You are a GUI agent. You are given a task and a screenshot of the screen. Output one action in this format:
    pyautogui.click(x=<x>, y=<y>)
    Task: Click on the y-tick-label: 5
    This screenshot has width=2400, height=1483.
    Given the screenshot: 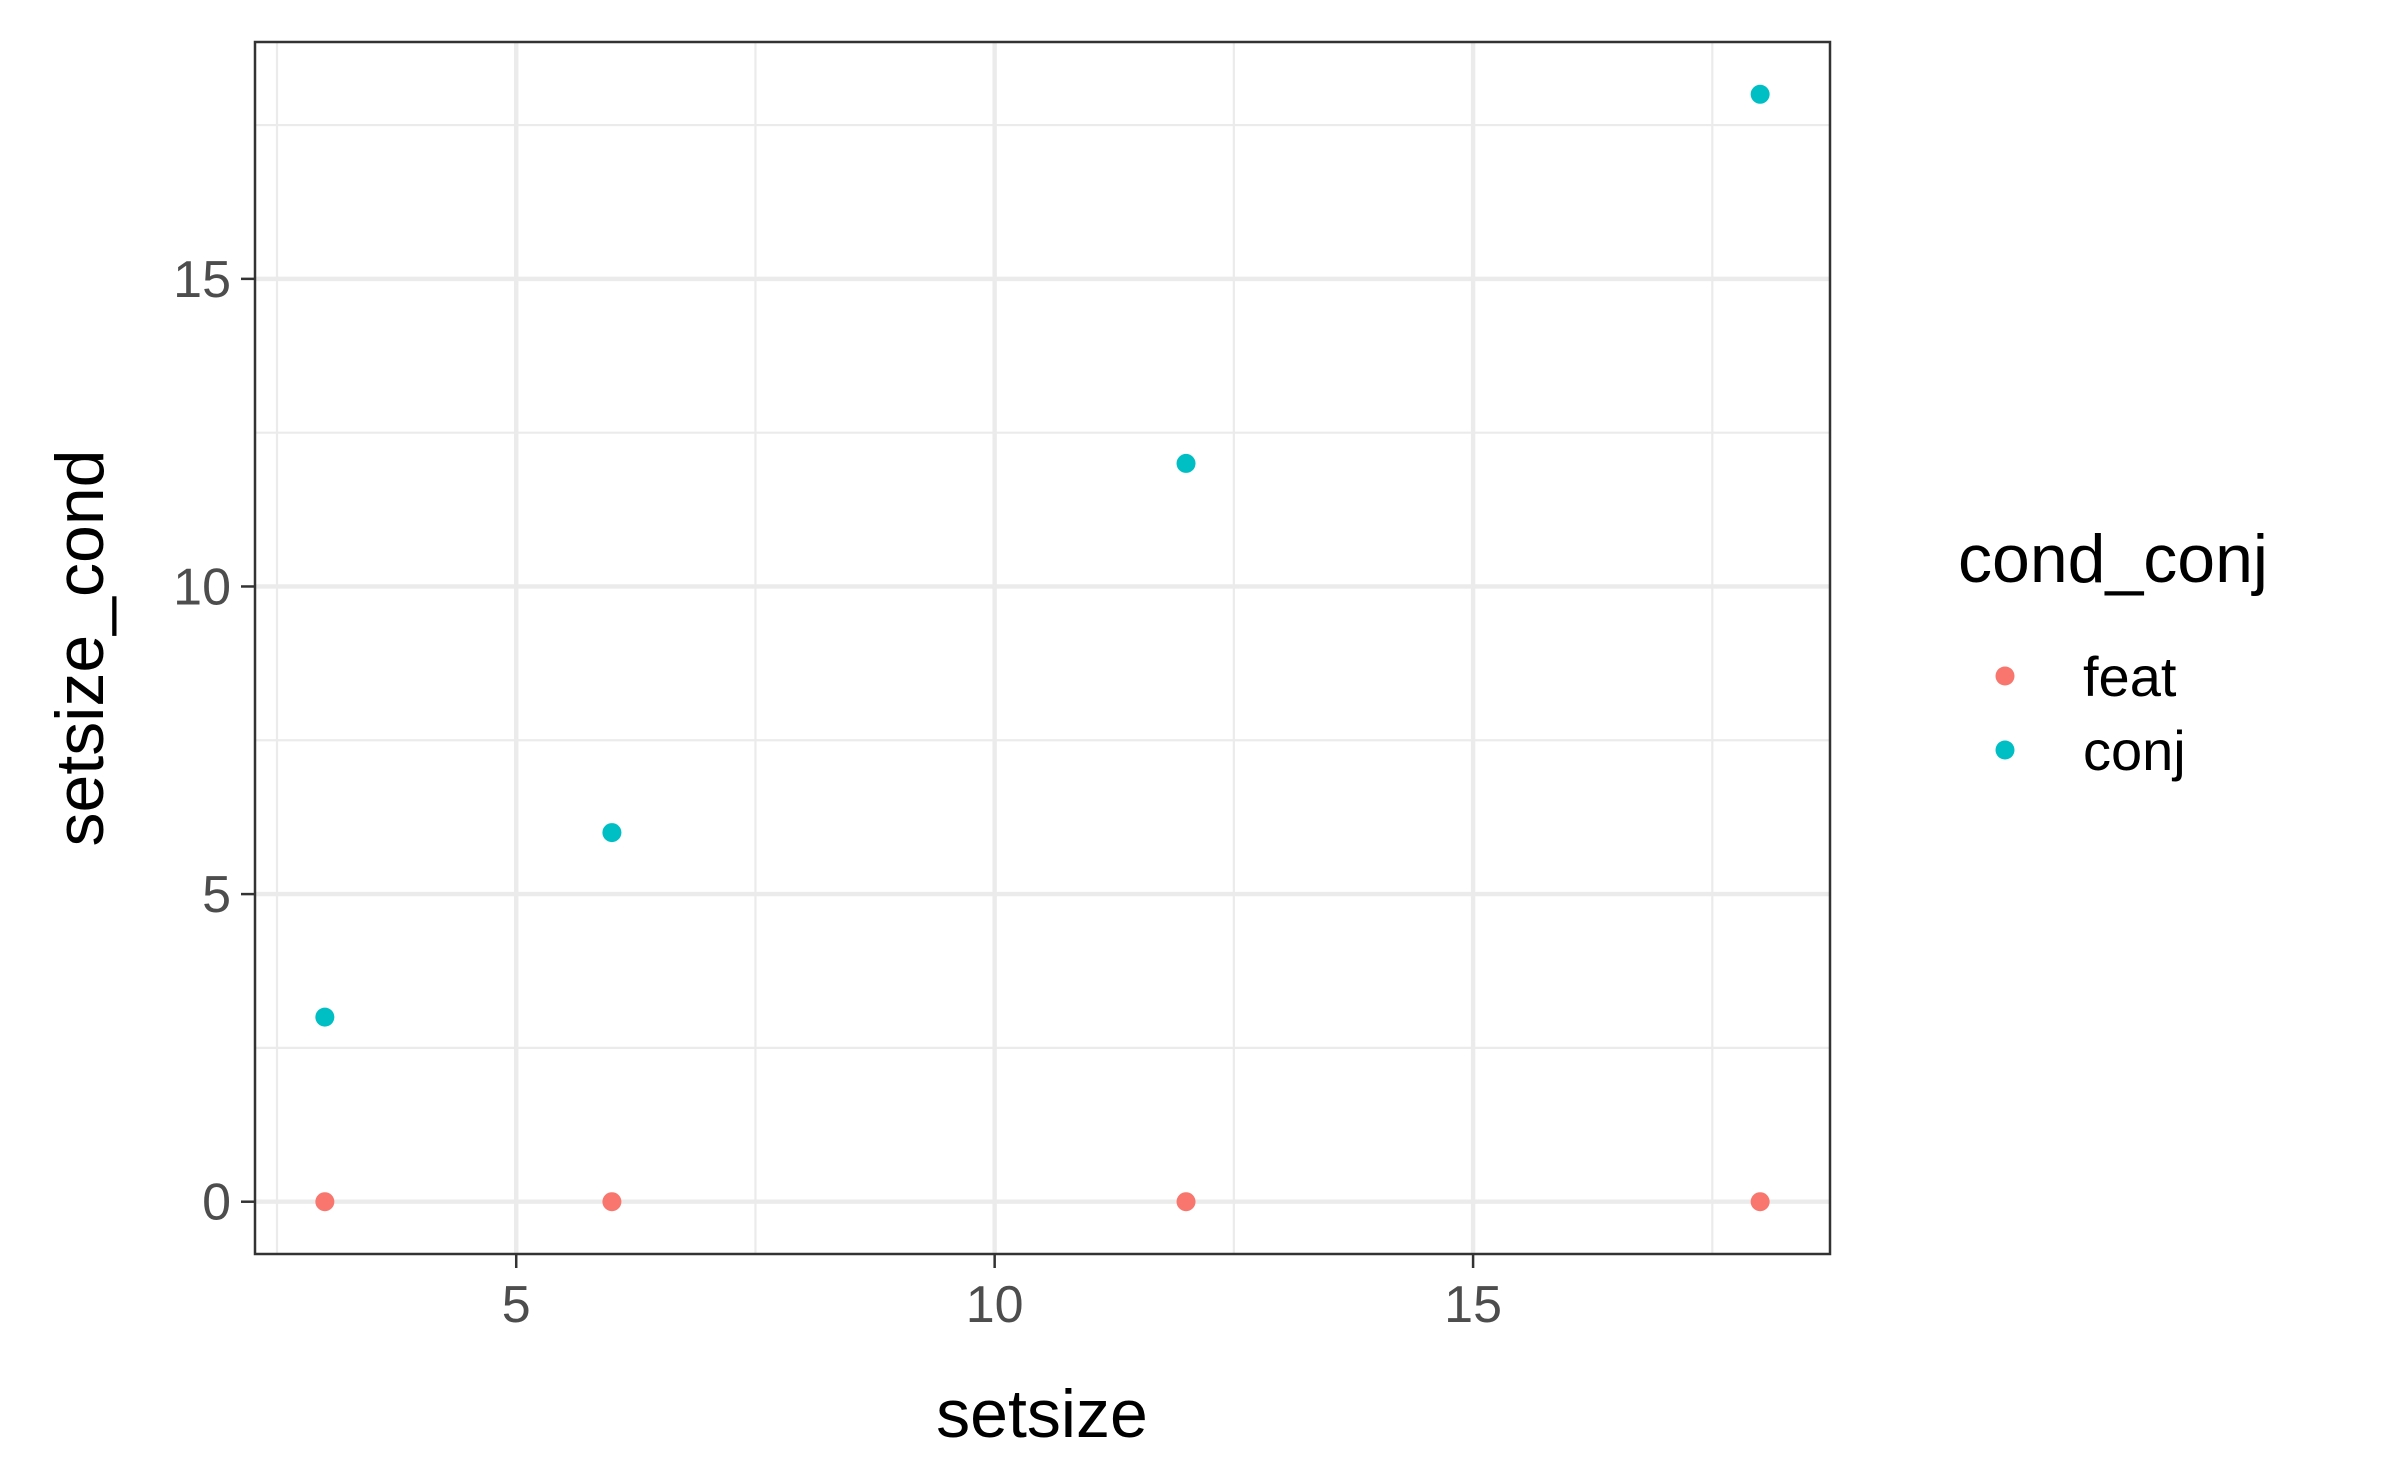 What is the action you would take?
    pyautogui.click(x=216, y=895)
    